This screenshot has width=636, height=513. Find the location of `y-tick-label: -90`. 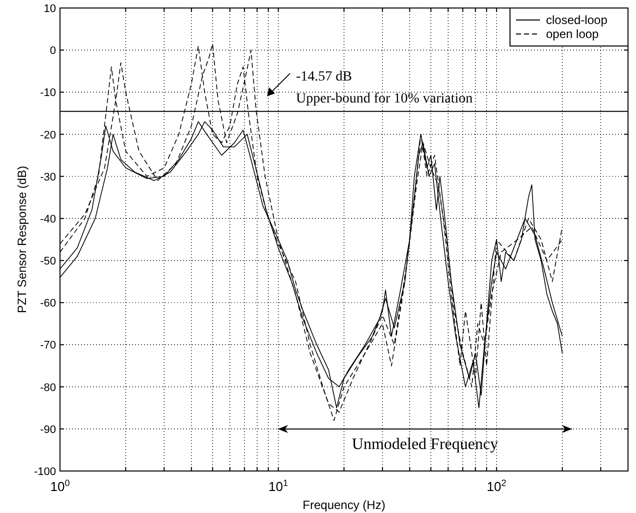

y-tick-label: -90 is located at coordinates (48, 430).